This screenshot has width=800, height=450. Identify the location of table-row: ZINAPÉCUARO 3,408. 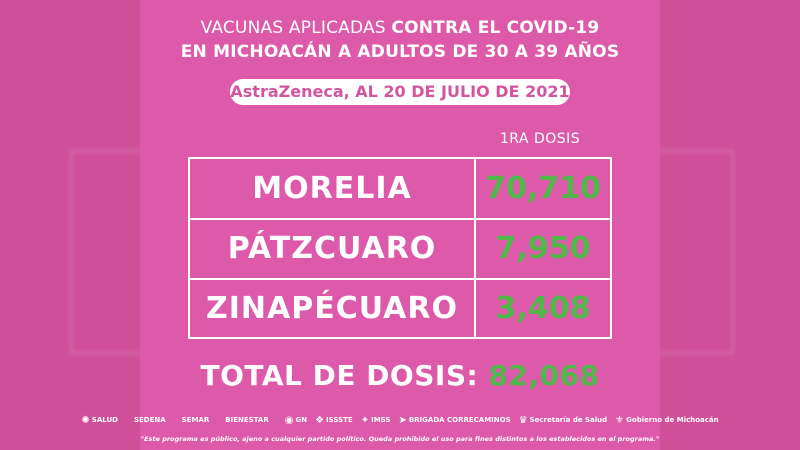
(400, 309).